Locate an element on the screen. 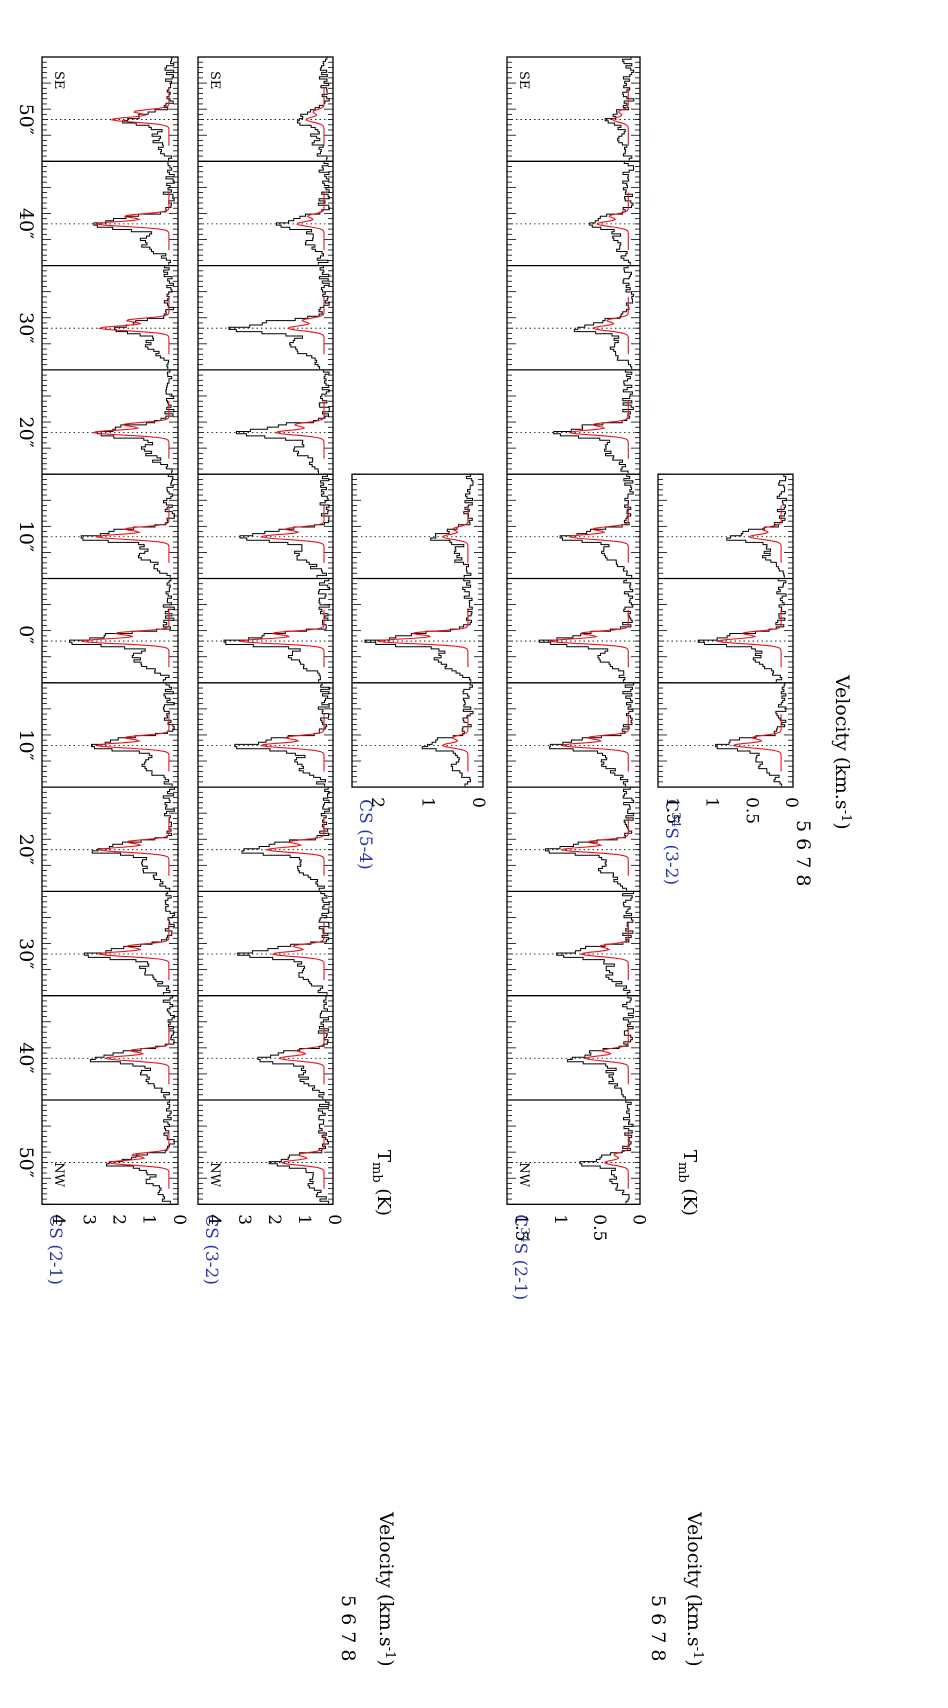 The image size is (948, 1708). panel-c34s32: 0 0.5 1 1.5 is located at coordinates (729, 648).